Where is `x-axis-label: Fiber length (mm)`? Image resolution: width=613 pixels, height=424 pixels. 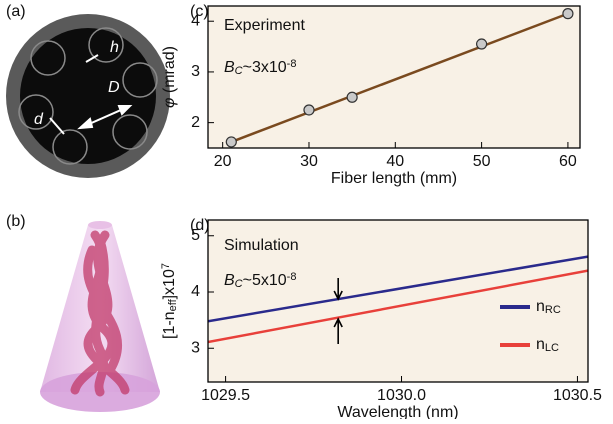 x-axis-label: Fiber length (mm) is located at coordinates (394, 178).